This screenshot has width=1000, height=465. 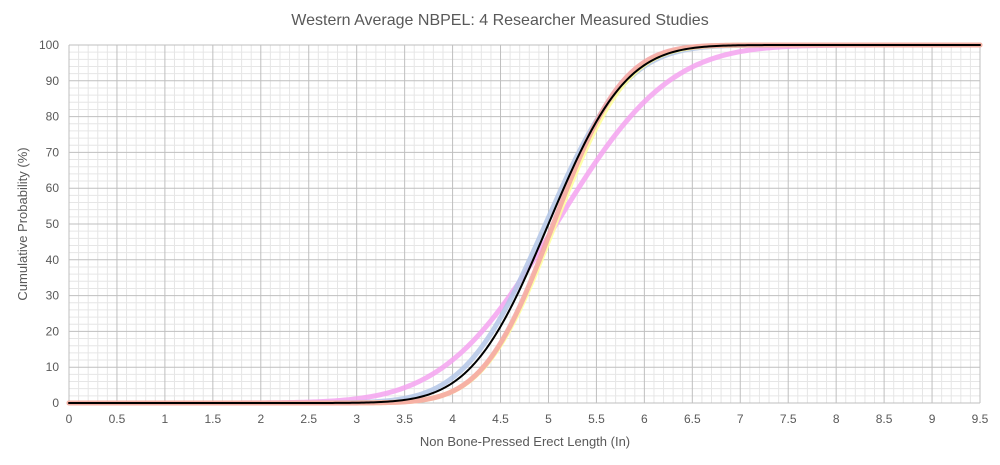 What do you see at coordinates (644, 419) in the screenshot?
I see `x-tick-label: 6` at bounding box center [644, 419].